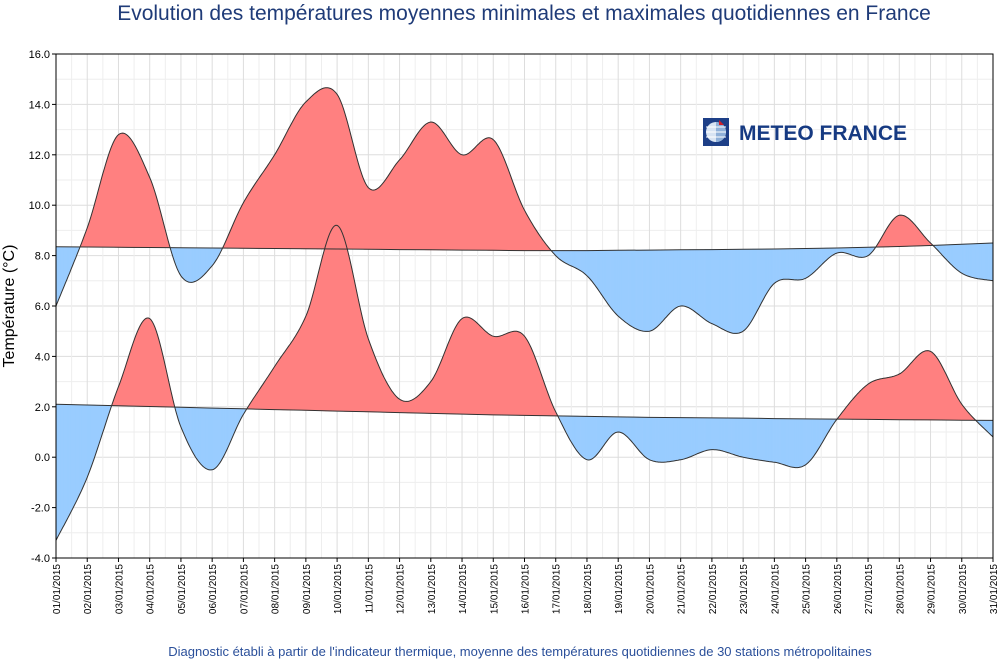 This screenshot has width=1003, height=664. What do you see at coordinates (524, 247) in the screenshot?
I see `tmax-normal-line` at bounding box center [524, 247].